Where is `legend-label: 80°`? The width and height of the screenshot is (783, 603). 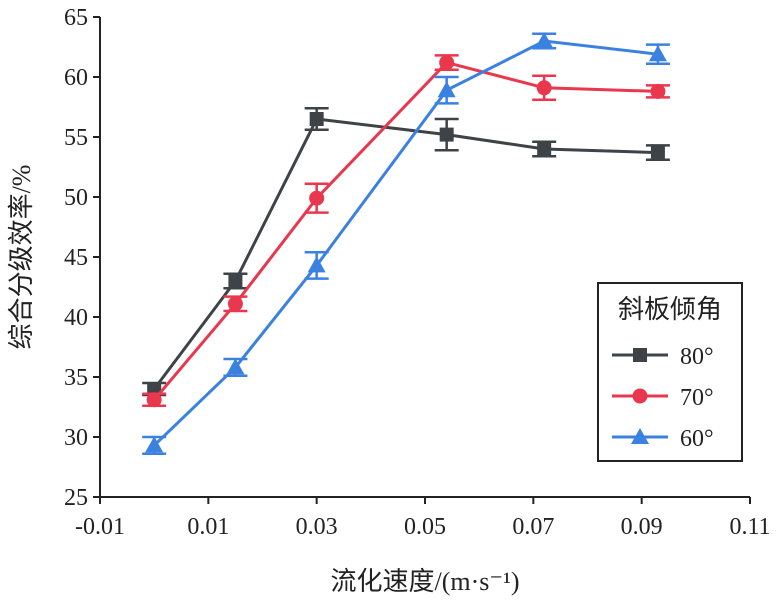
legend-label: 80° is located at coordinates (697, 357).